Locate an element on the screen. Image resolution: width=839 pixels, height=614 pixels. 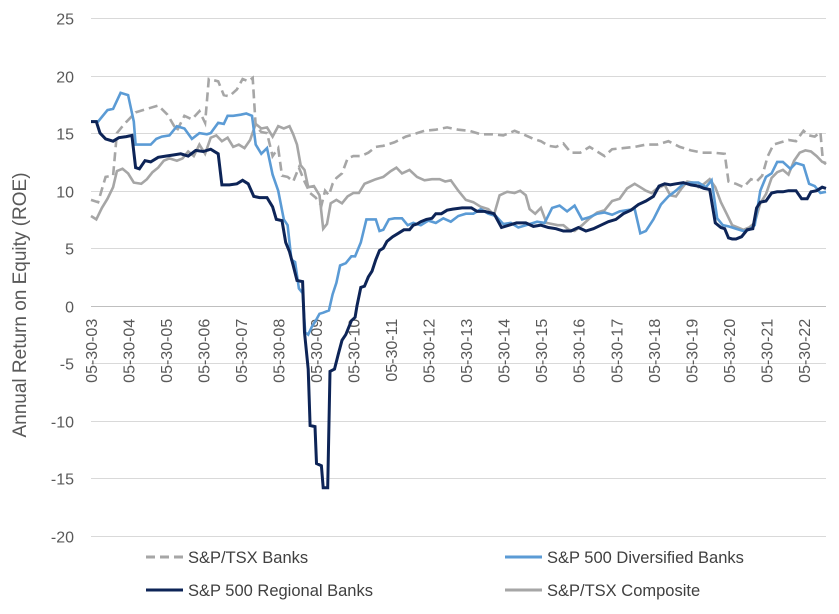
x-tick-label: 05-30-05 is located at coordinates (167, 351).